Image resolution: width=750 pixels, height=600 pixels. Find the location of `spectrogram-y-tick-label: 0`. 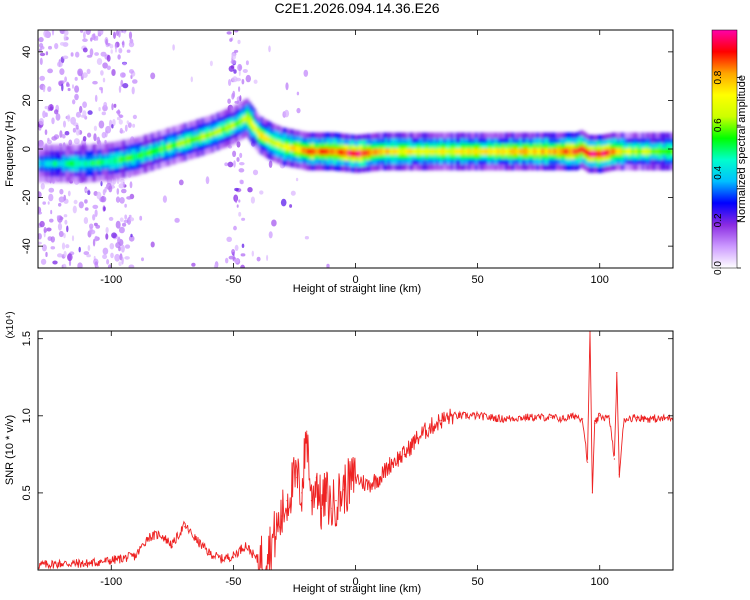

spectrogram-y-tick-label: 0 is located at coordinates (27, 149).